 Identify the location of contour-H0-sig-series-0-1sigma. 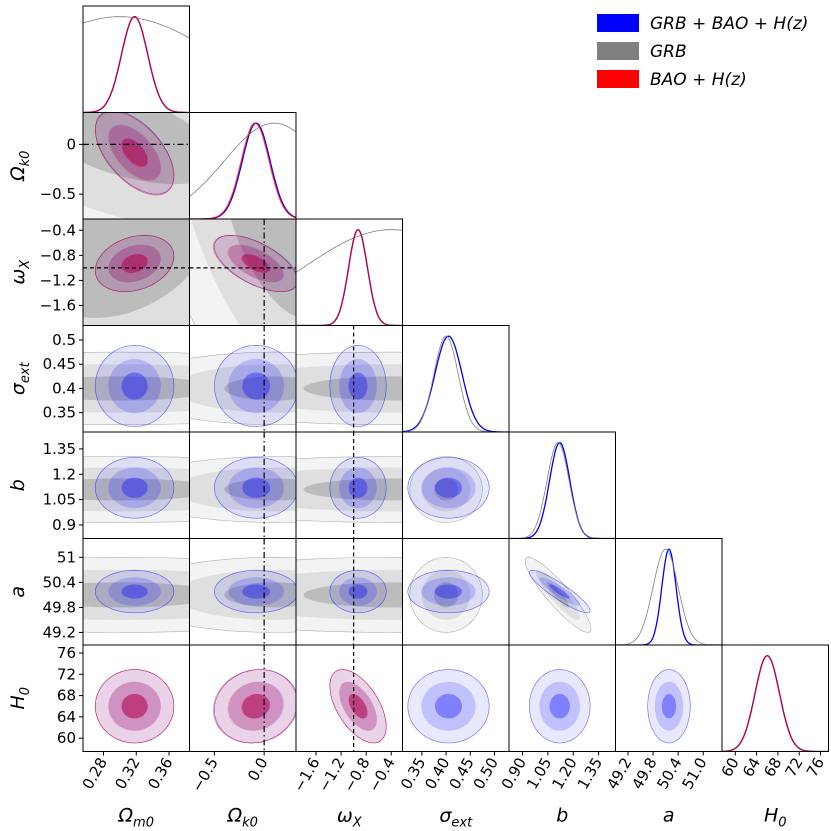
(448, 706).